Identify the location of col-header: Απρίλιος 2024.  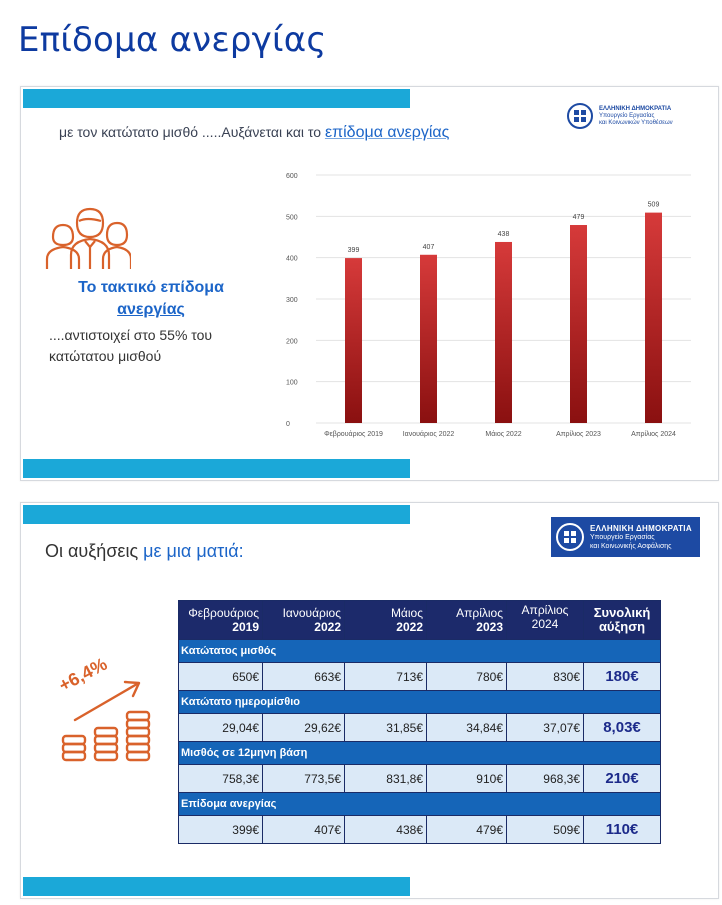
(545, 620).